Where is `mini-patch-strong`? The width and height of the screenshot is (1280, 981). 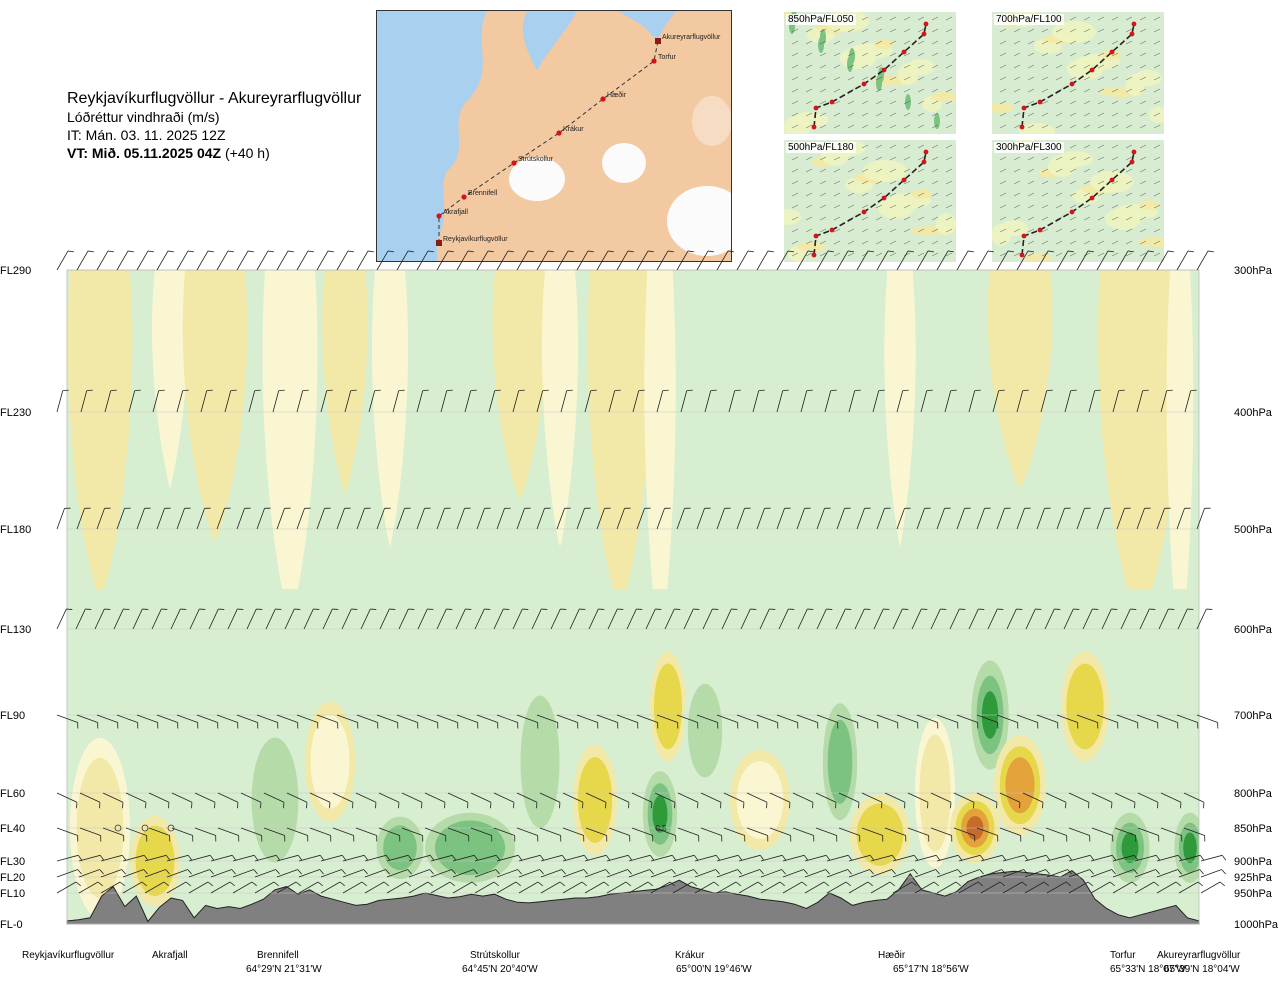 mini-patch-strong is located at coordinates (823, 37).